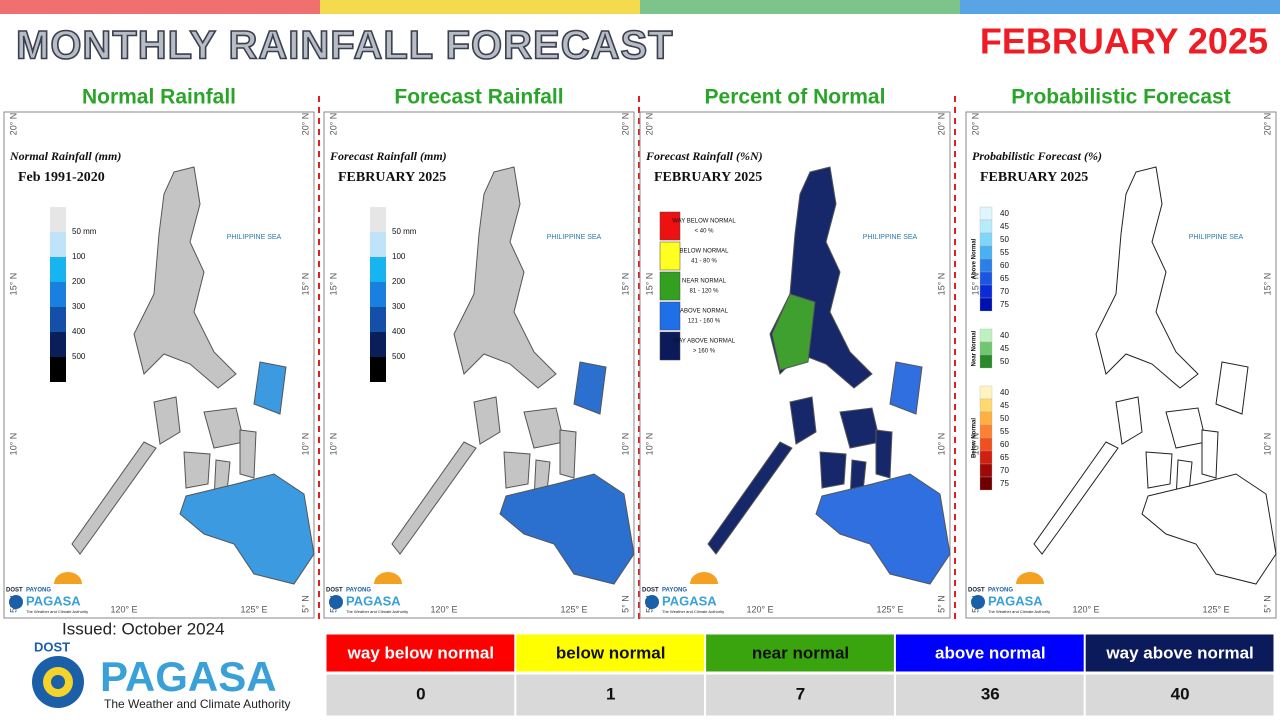  I want to click on lon-label: 125° E, so click(1215, 609).